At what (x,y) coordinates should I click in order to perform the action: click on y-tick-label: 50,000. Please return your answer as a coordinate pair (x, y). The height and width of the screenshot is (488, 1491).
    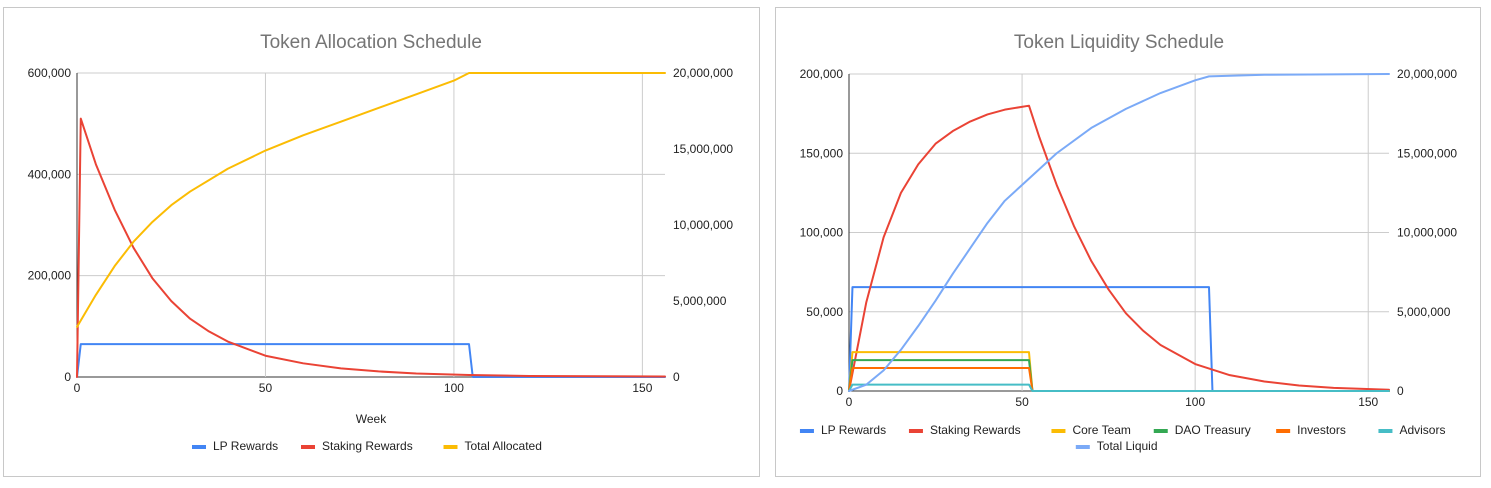
    Looking at the image, I should click on (824, 312).